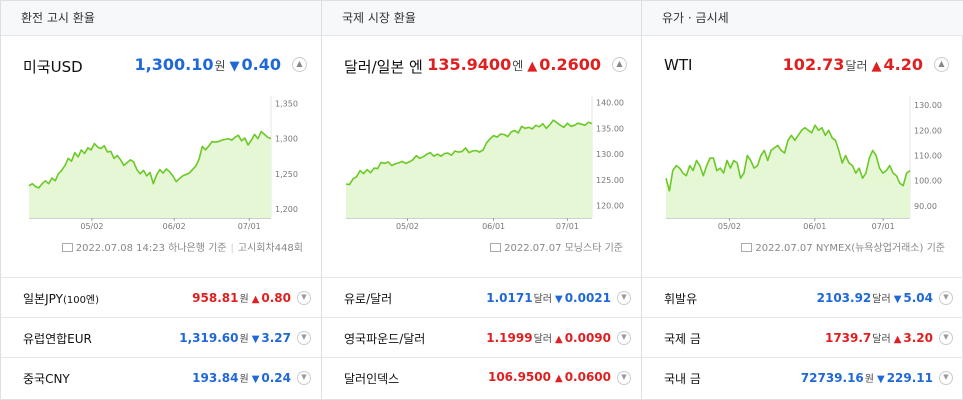  I want to click on list-item-quote: 1739.7달러 ▲ 3.20, so click(879, 337).